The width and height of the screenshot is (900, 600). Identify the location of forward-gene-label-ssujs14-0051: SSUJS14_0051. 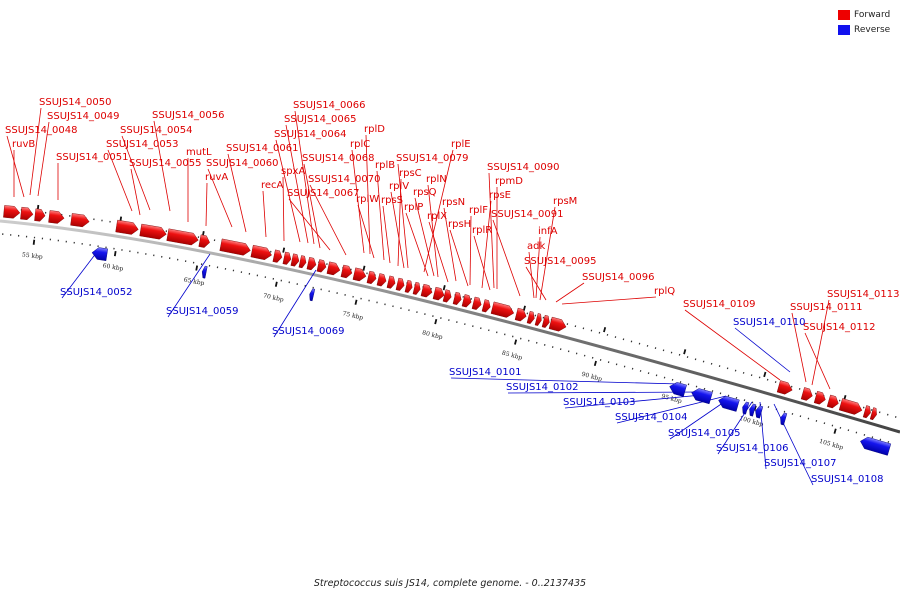
(92, 157).